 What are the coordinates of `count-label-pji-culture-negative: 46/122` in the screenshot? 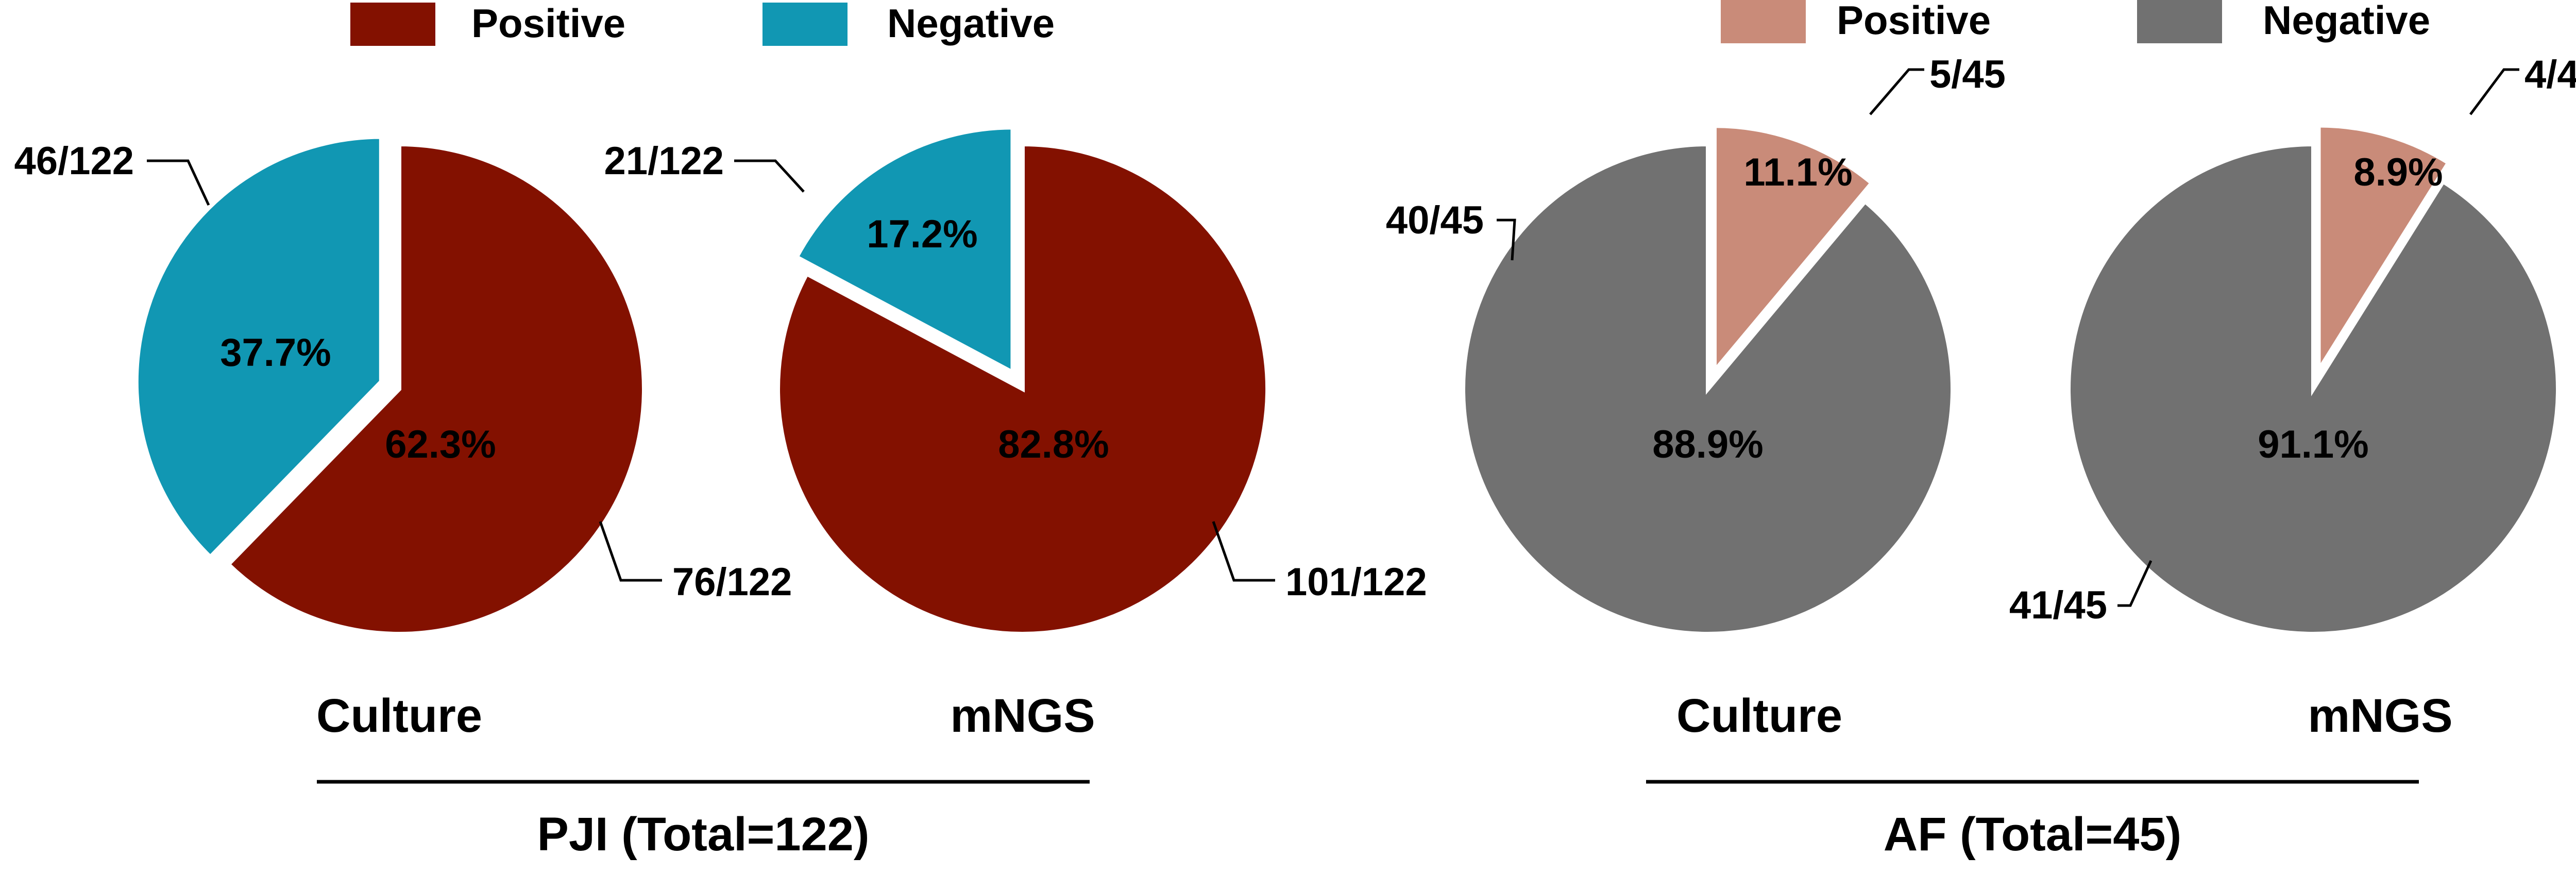 It's located at (74, 161).